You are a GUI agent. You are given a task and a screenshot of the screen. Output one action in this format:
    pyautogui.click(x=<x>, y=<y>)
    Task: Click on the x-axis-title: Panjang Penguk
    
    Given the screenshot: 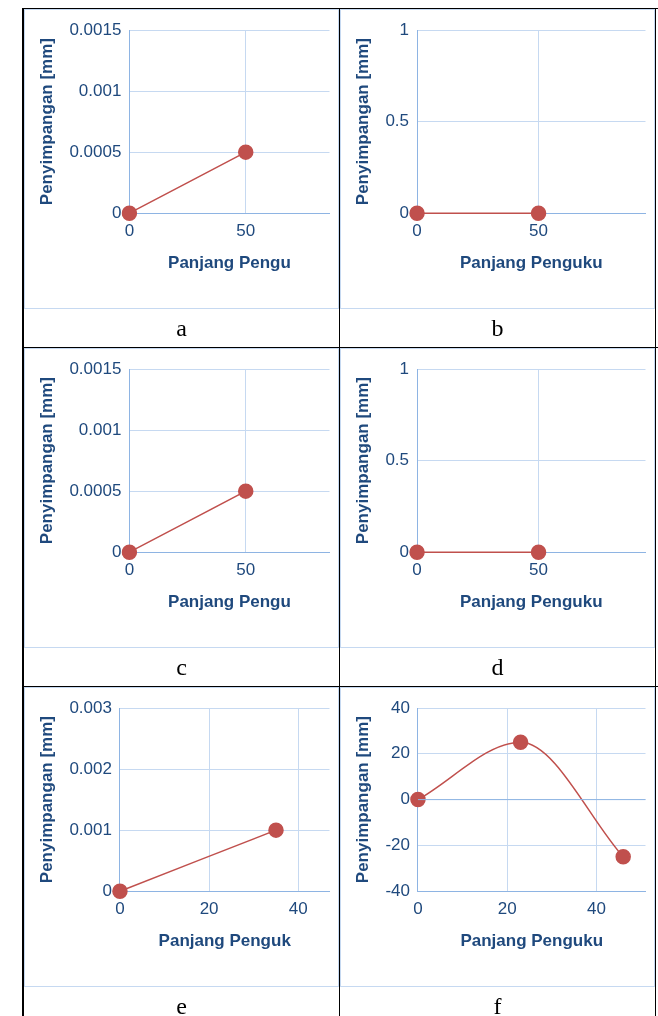 What is the action you would take?
    pyautogui.click(x=225, y=941)
    